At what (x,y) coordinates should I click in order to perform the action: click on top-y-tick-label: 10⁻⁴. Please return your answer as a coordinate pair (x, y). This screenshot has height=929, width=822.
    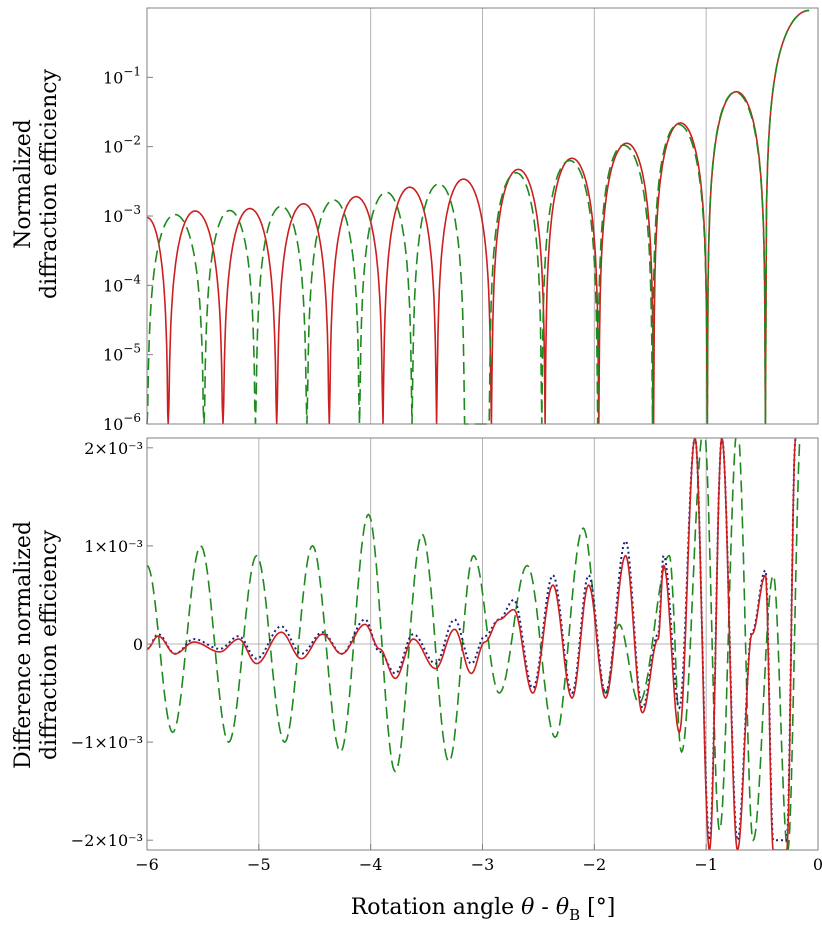
    Looking at the image, I should click on (122, 283).